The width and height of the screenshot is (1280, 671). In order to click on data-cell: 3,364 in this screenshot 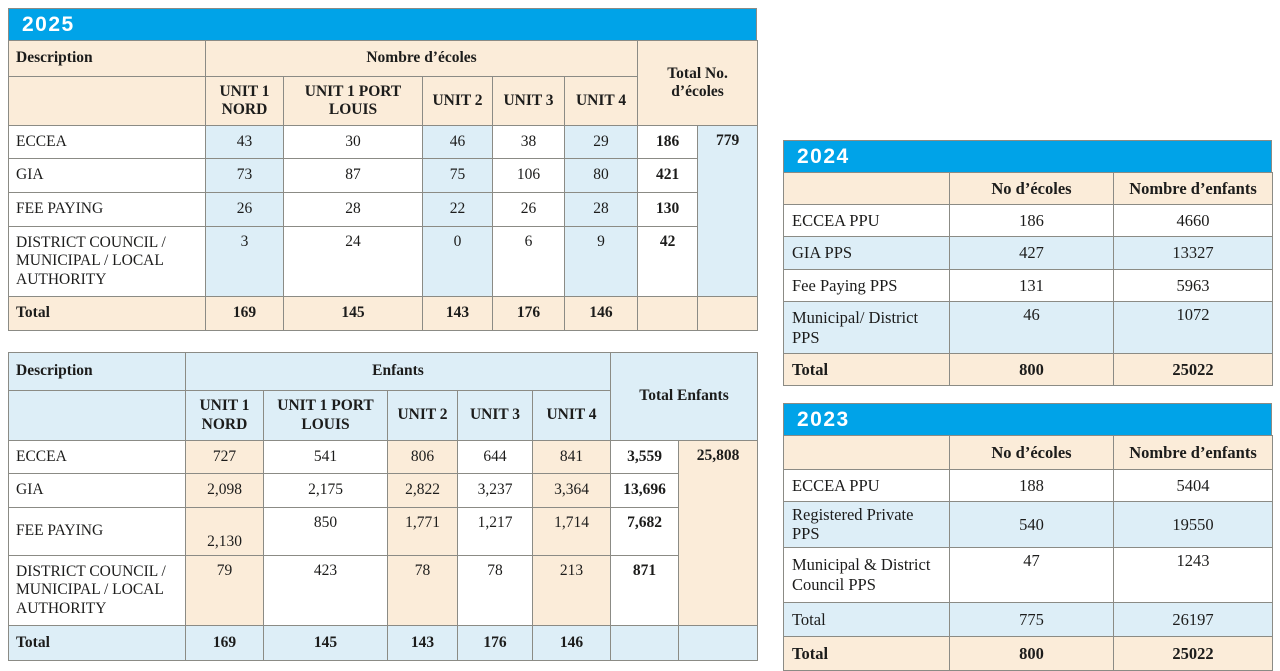, I will do `click(571, 490)`.